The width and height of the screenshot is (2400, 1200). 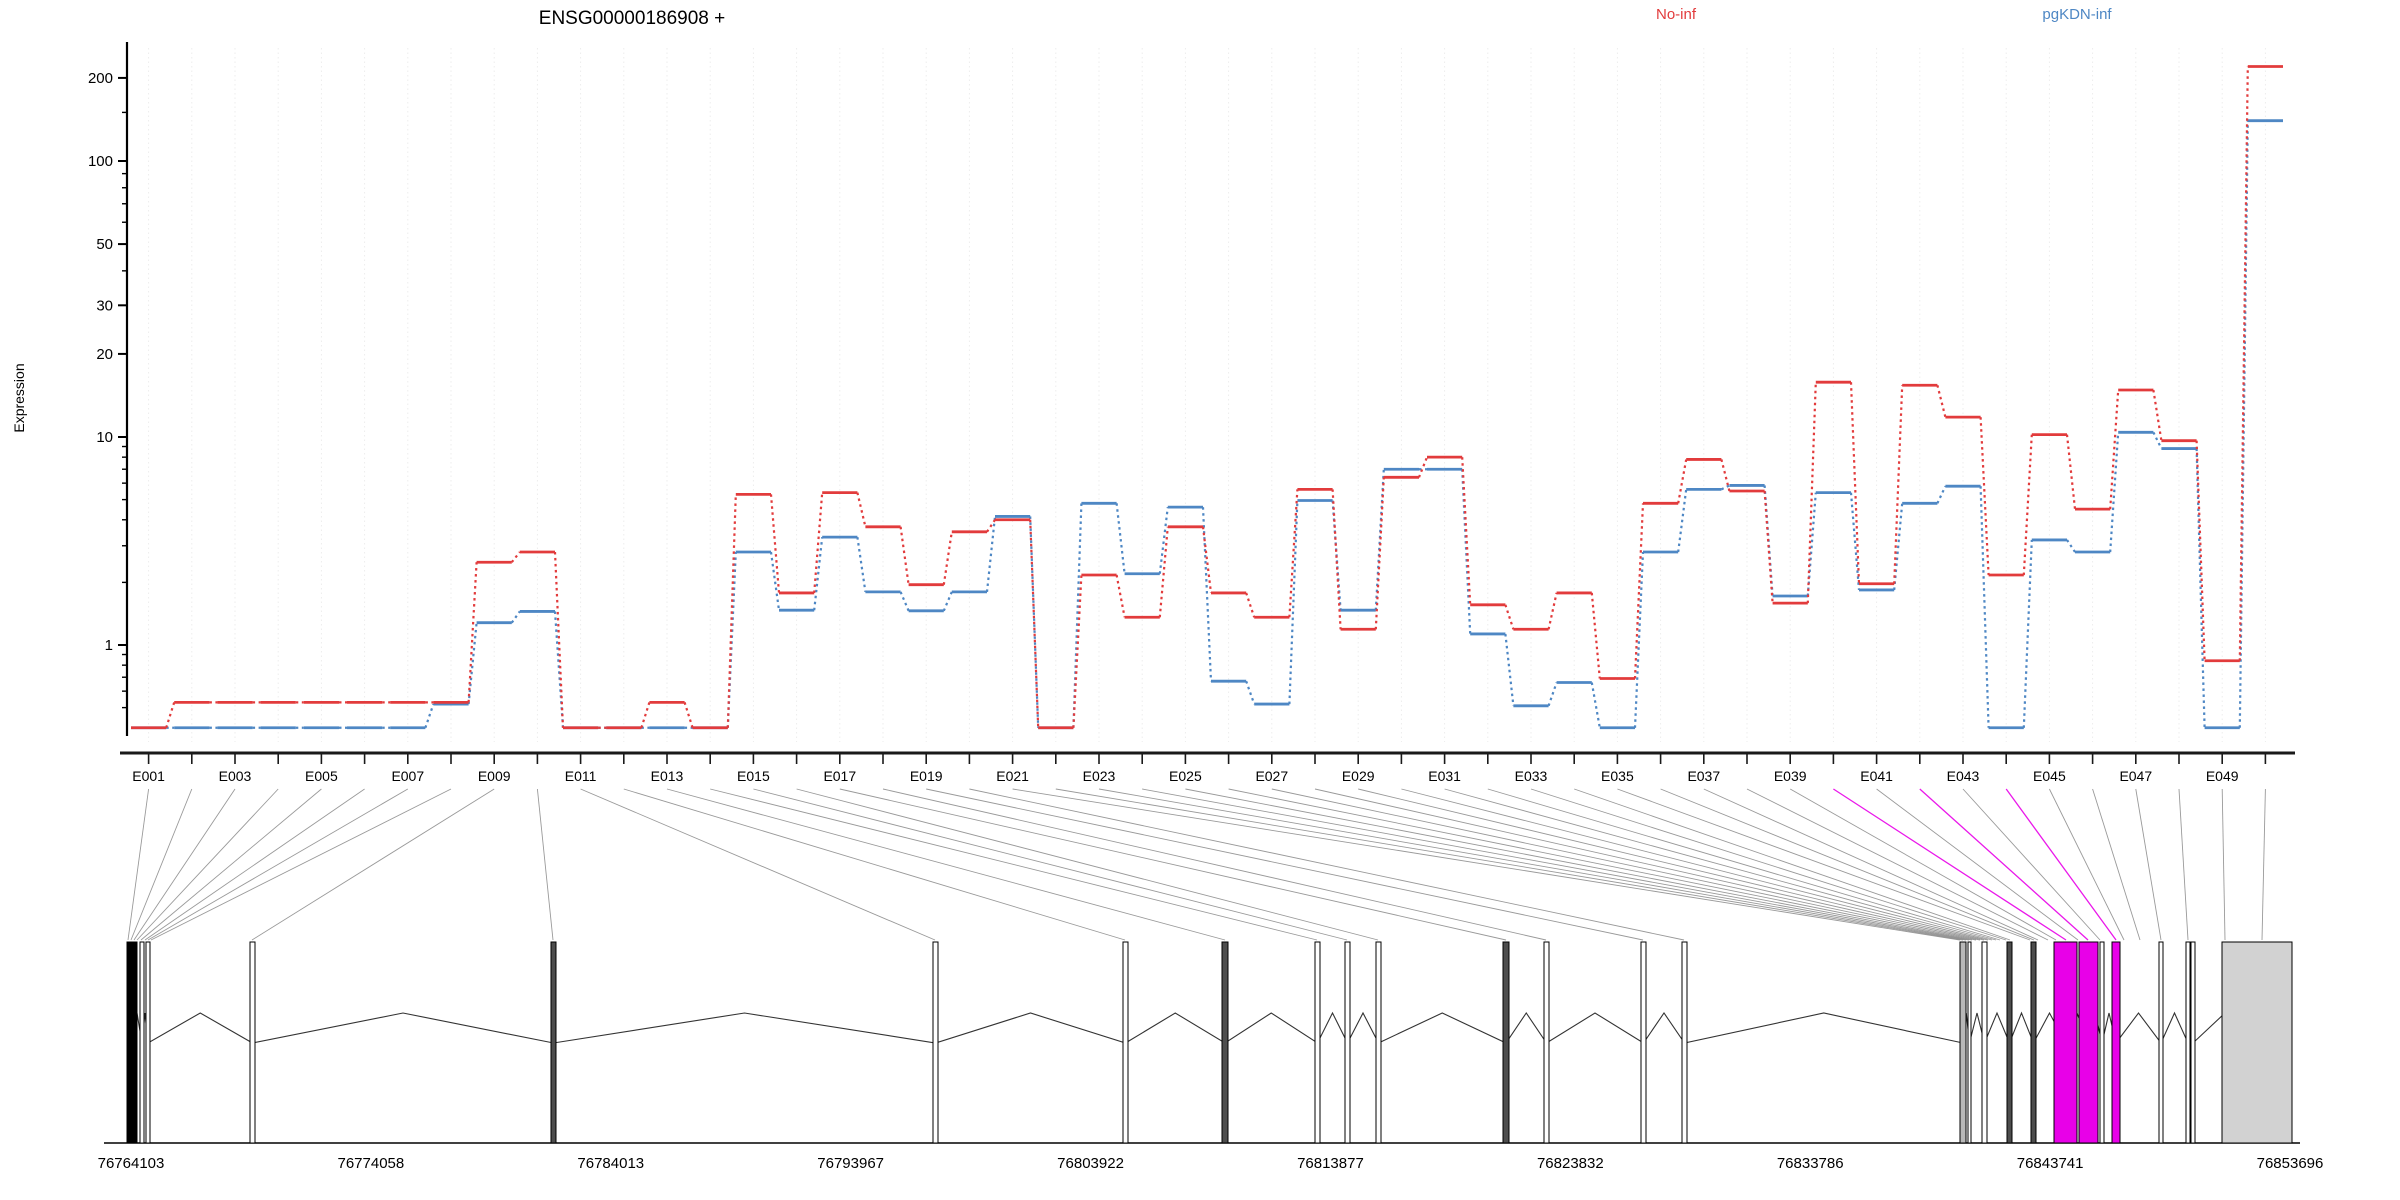 What do you see at coordinates (104, 244) in the screenshot?
I see `y-axis-tick-label: 50` at bounding box center [104, 244].